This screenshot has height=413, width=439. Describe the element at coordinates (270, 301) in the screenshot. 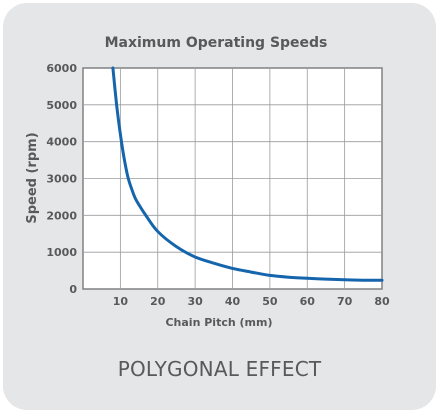

I see `x-tick-label: 50` at that location.